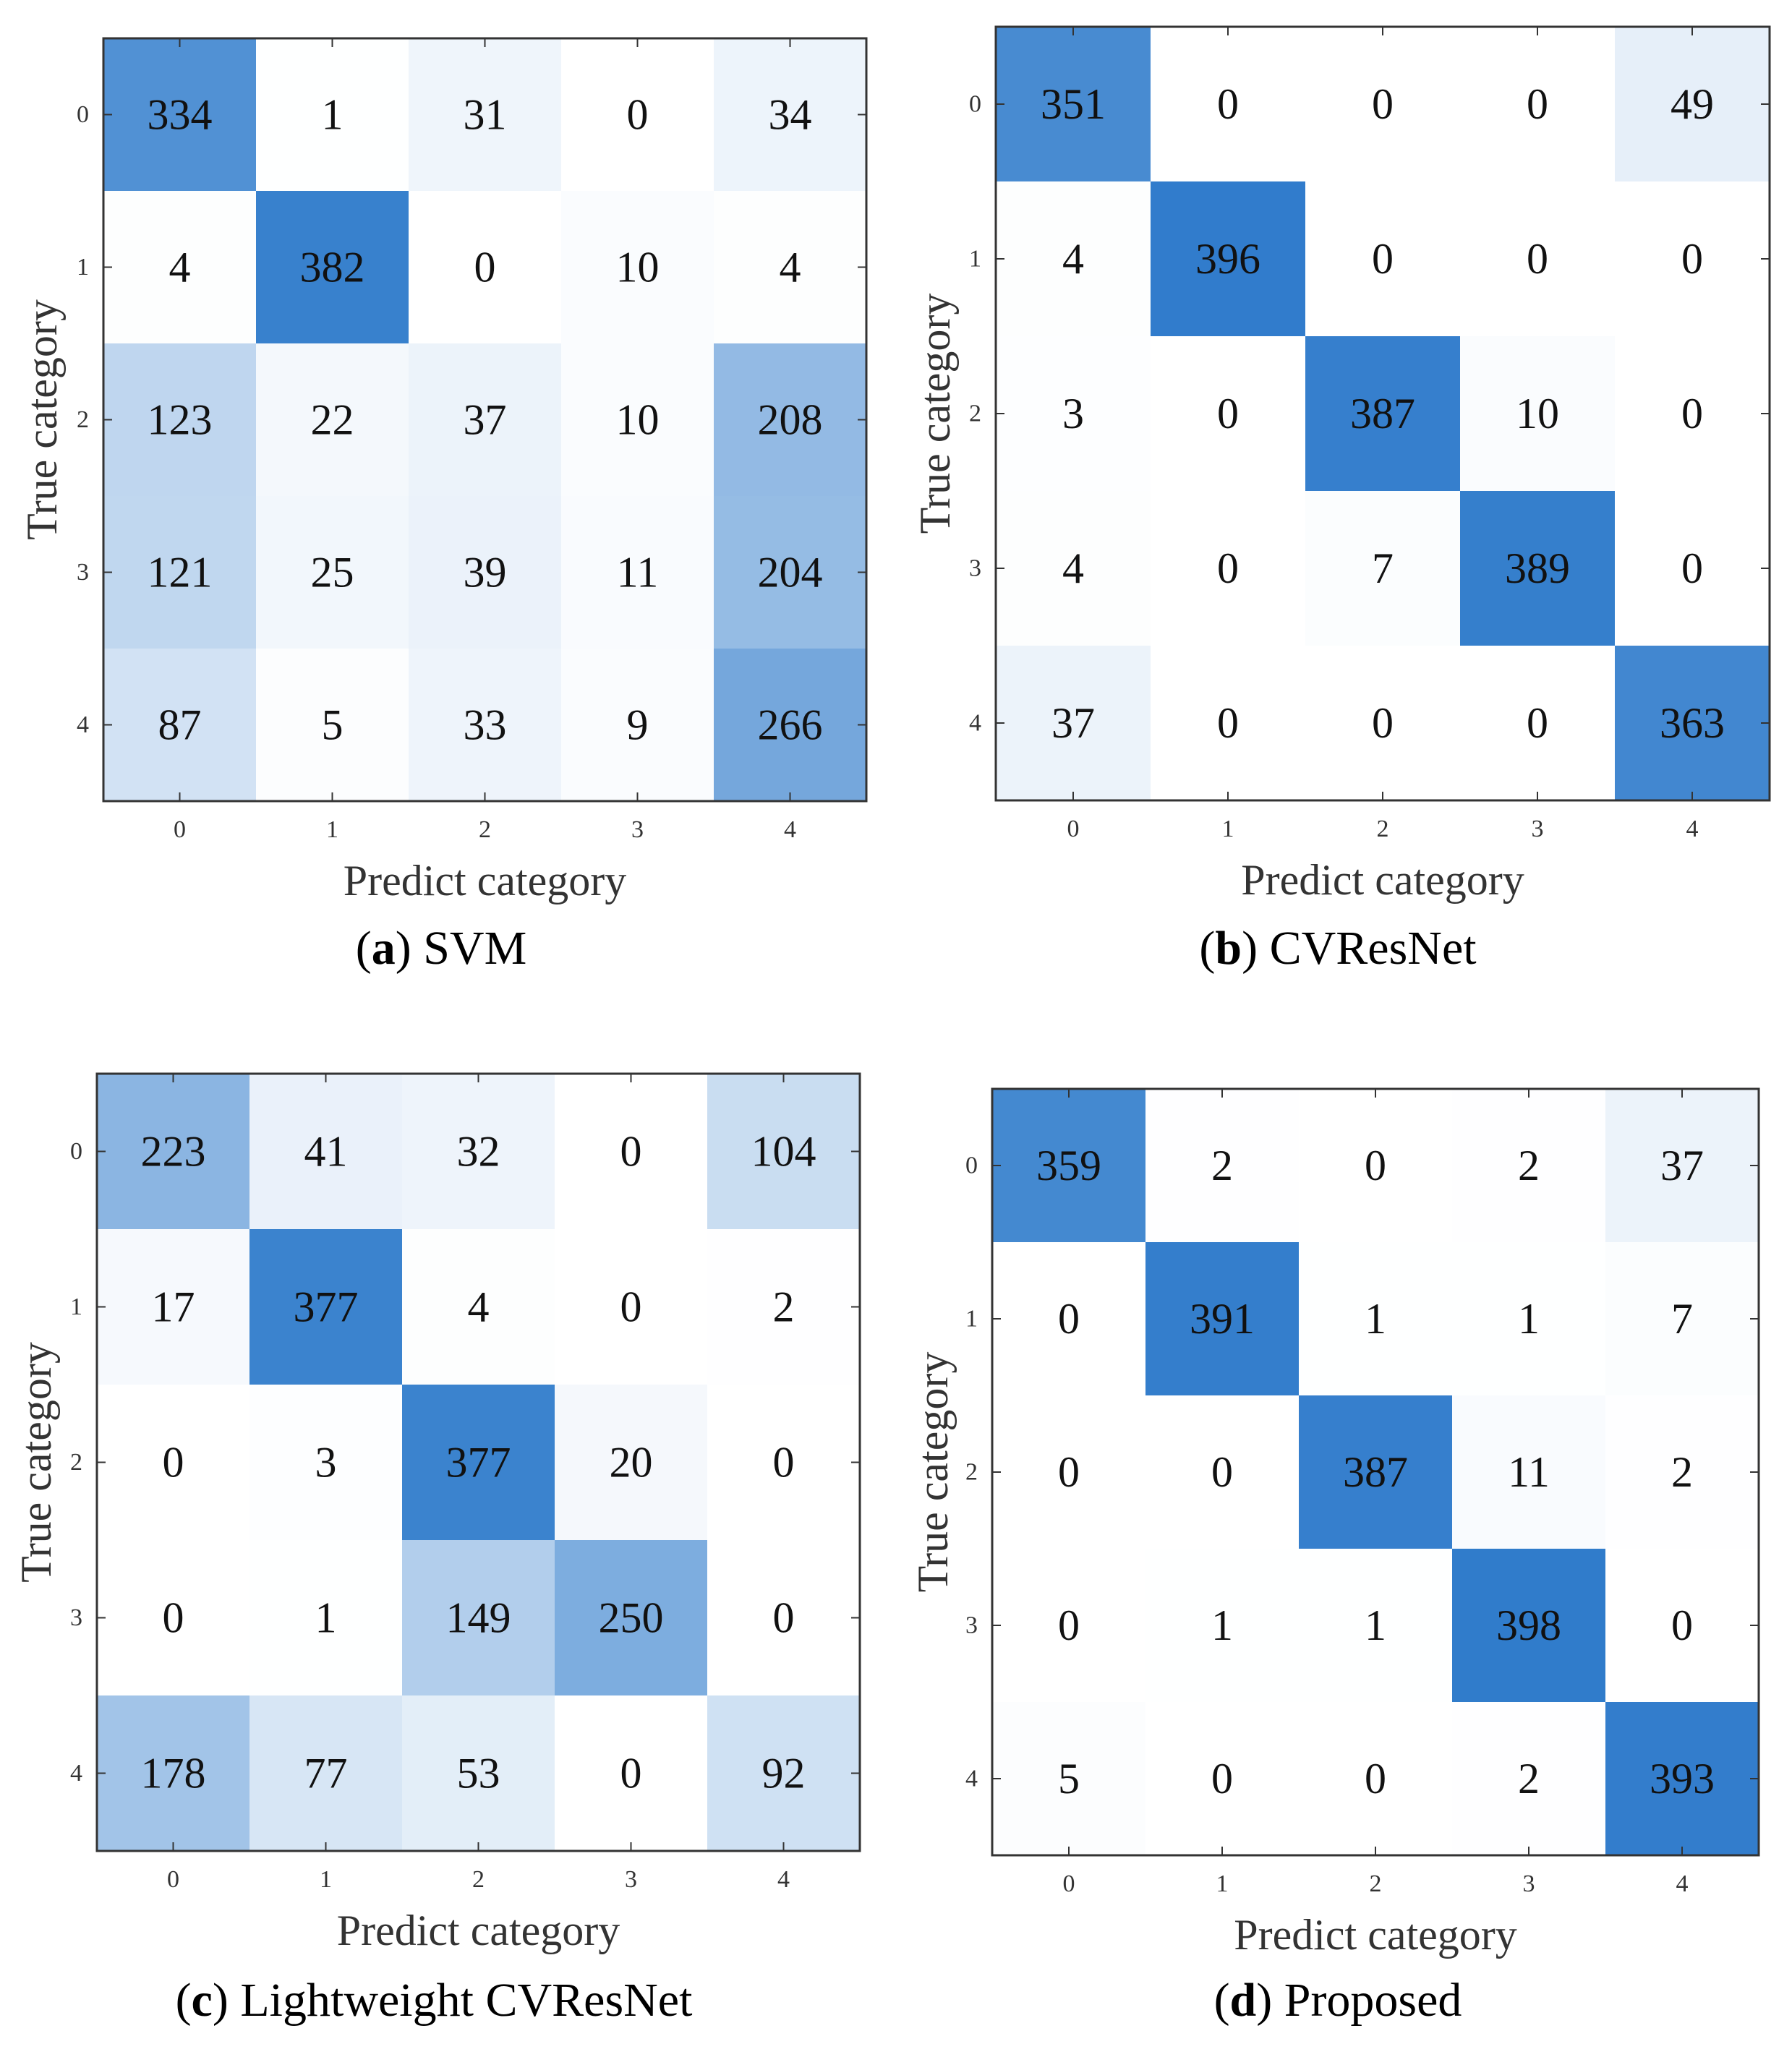 The height and width of the screenshot is (2057, 1792). What do you see at coordinates (173, 1307) in the screenshot?
I see `cell-label-r1-c0: 17` at bounding box center [173, 1307].